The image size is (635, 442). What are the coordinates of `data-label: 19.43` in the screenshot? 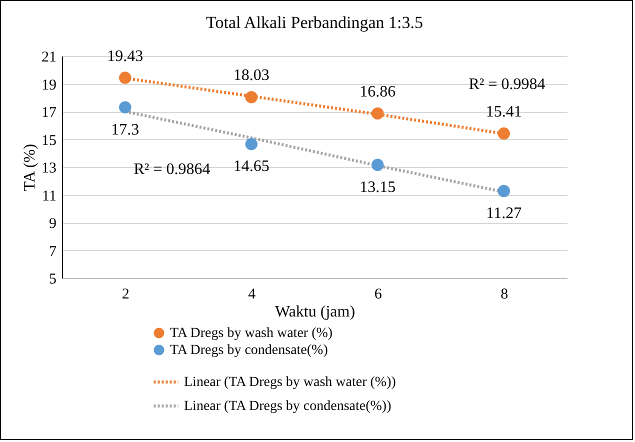 It's located at (125, 56).